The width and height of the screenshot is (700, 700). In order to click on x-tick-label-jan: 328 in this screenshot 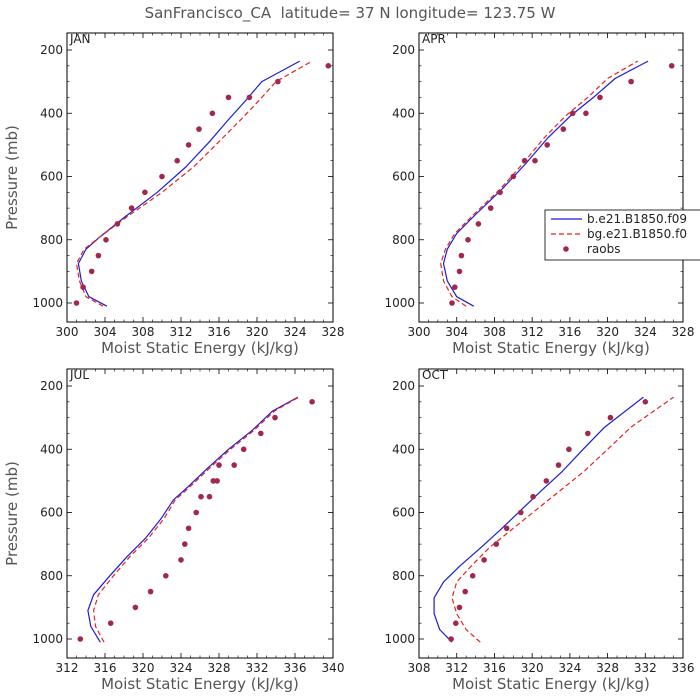, I will do `click(333, 332)`.